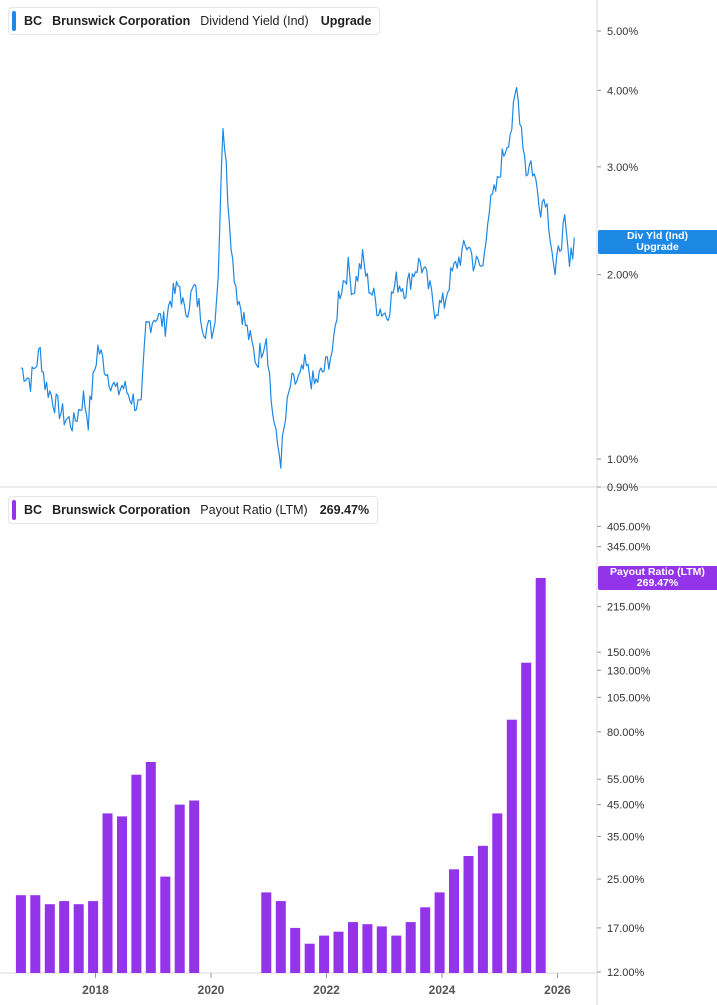 The image size is (717, 1005). Describe the element at coordinates (626, 733) in the screenshot. I see `y-tick-label: 80.00%` at that location.